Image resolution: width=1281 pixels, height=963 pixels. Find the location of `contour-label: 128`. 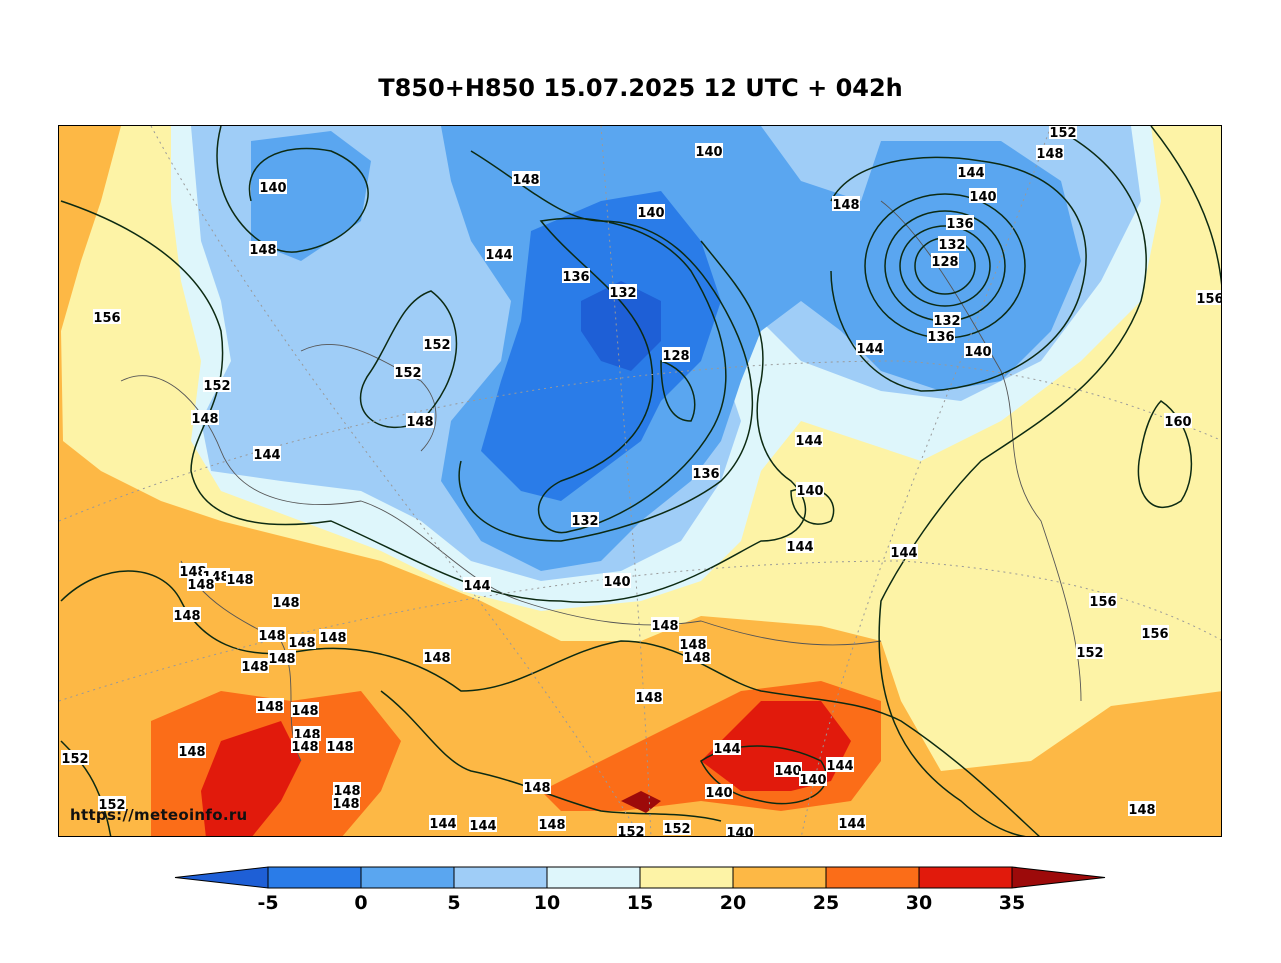

contour-label: 128 is located at coordinates (945, 261).